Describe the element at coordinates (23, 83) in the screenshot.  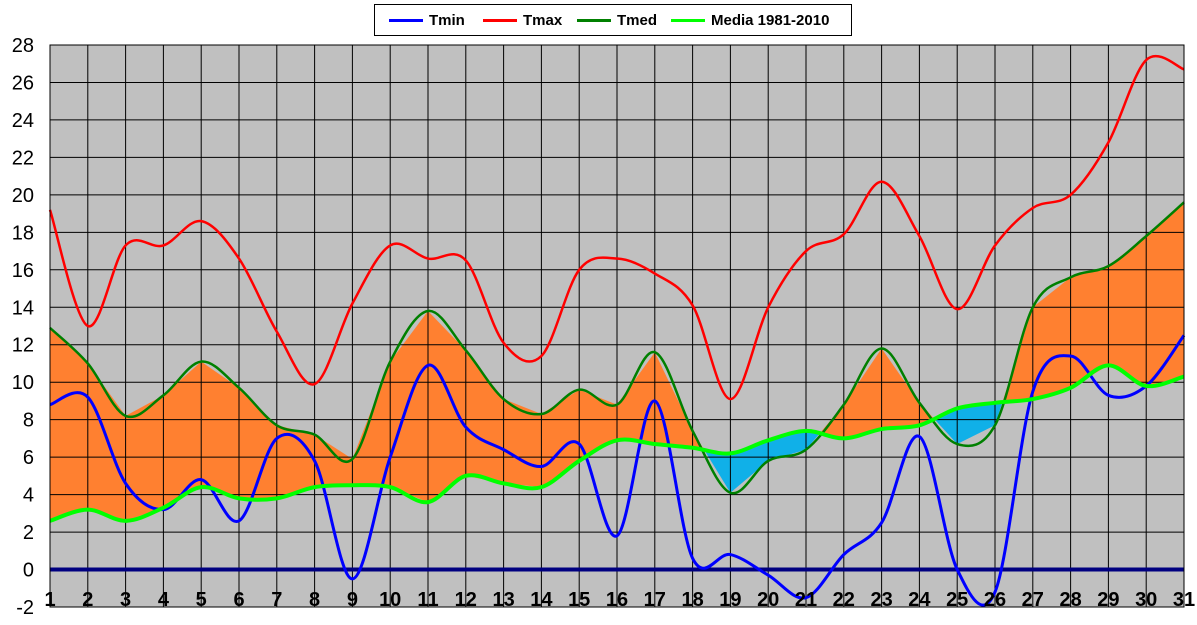
I see `y-tick-label: 26` at that location.